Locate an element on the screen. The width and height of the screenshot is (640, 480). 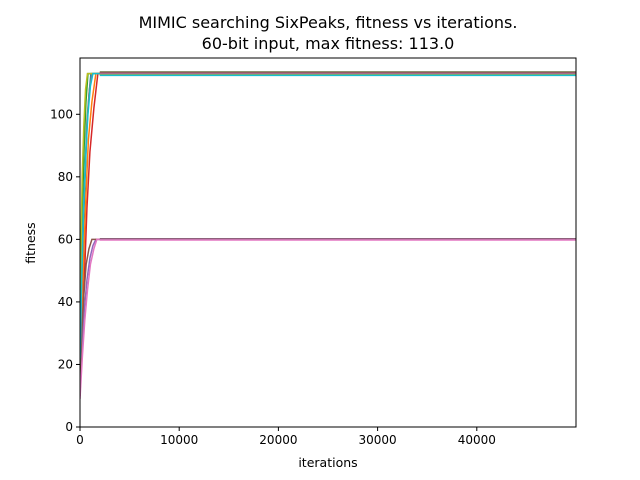
x-tick-label-20000: 20000 is located at coordinates (278, 440).